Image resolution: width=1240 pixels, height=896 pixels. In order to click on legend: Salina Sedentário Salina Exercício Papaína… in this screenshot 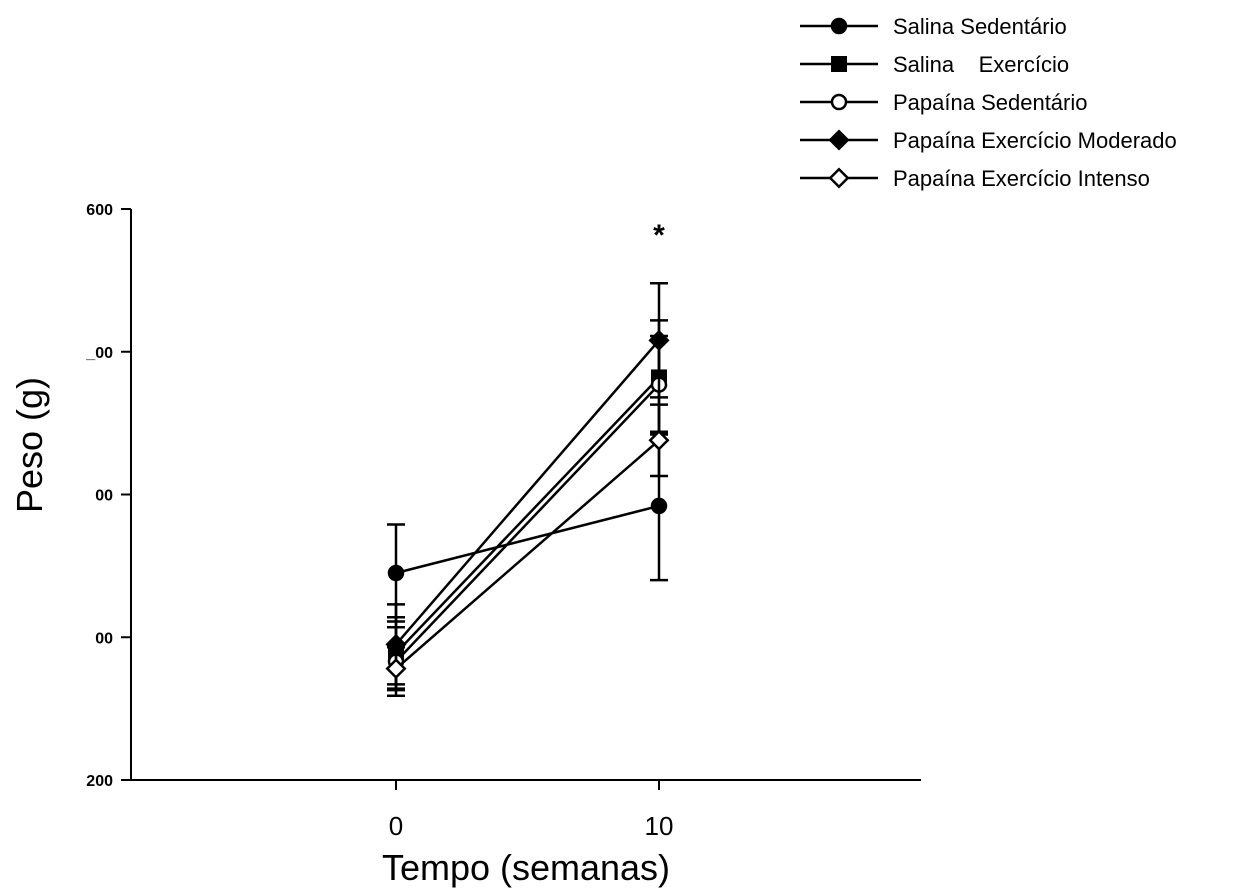, I will do `click(988, 102)`.